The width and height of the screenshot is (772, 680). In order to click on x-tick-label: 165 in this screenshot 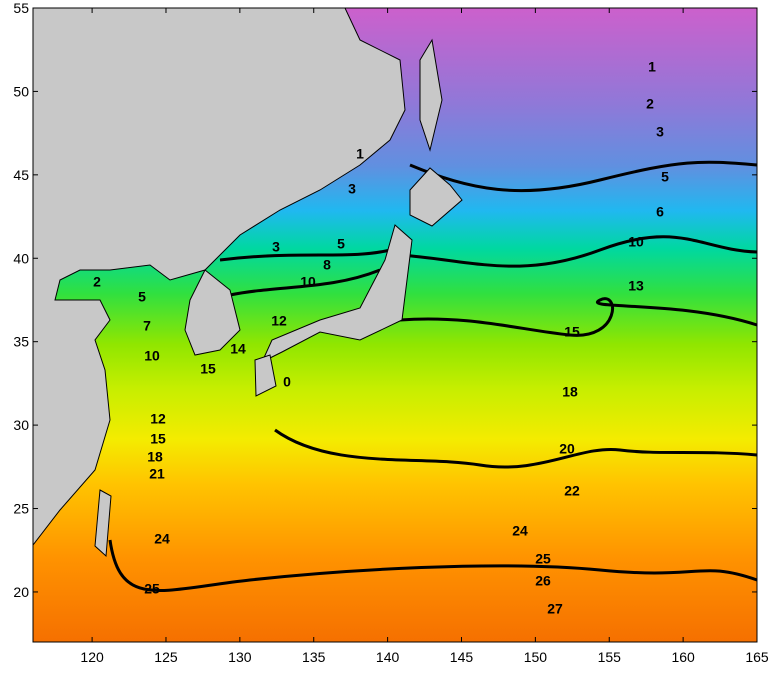, I will do `click(757, 657)`.